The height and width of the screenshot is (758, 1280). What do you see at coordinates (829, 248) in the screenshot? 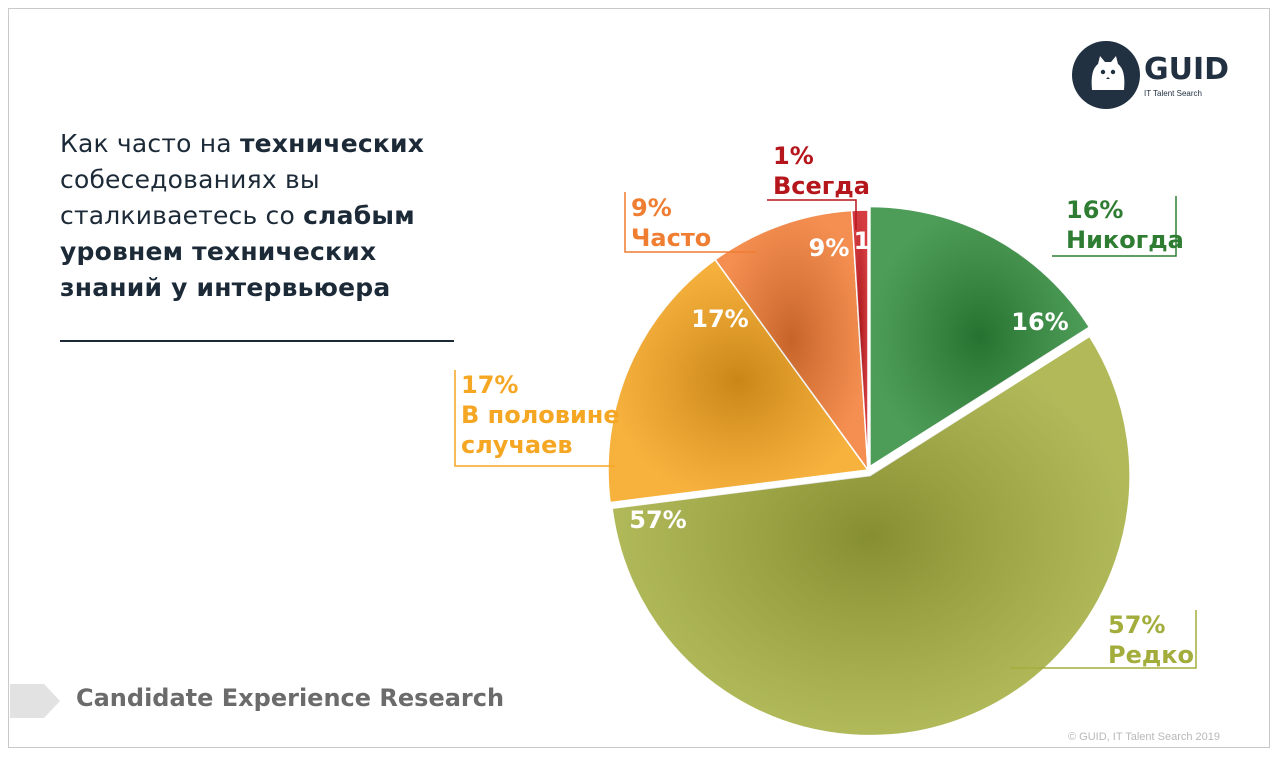
I see `inner-label-often: 9%` at bounding box center [829, 248].